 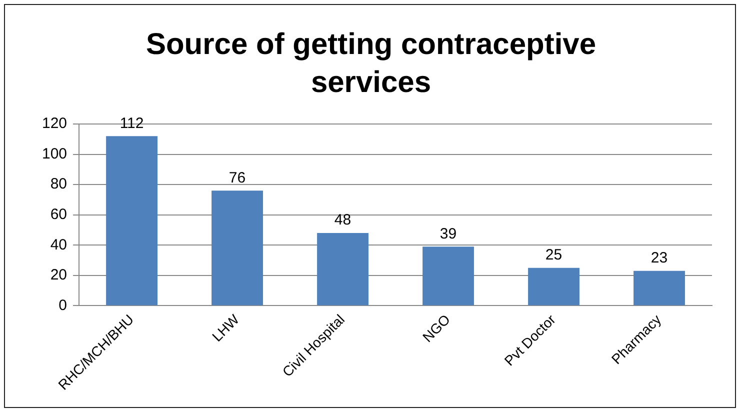 What do you see at coordinates (371, 64) in the screenshot?
I see `chart-title: Source of getting contraceptive services` at bounding box center [371, 64].